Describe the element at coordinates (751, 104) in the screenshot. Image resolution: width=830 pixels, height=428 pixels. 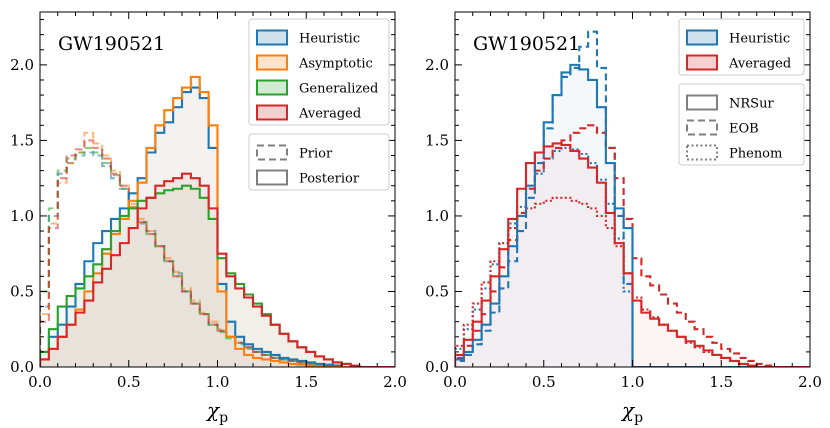
I see `legend-label: NRSur` at that location.